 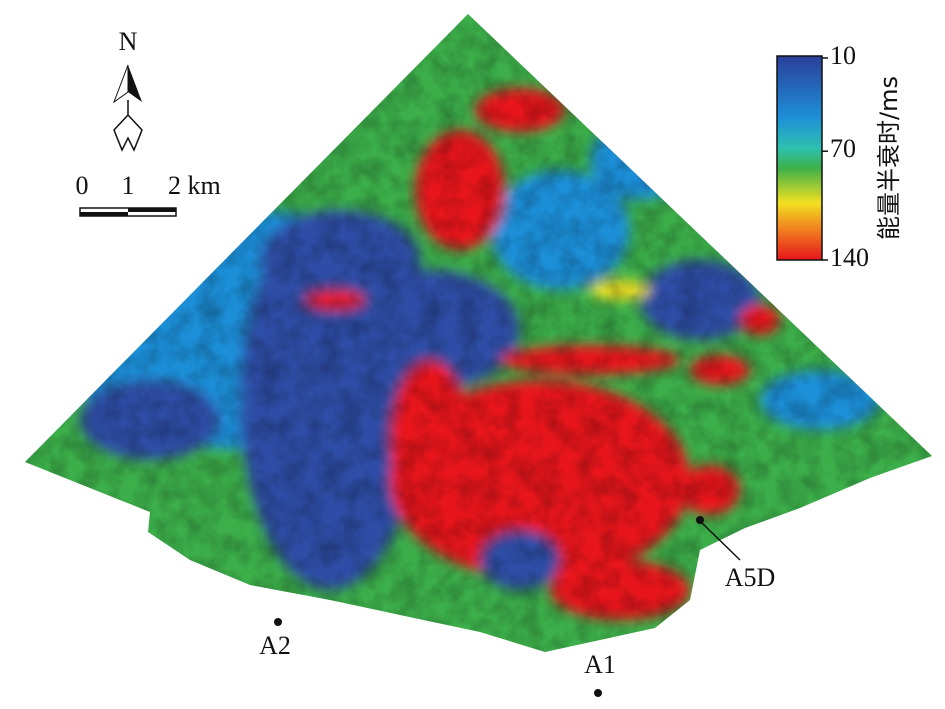 What do you see at coordinates (517, 606) in the screenshot?
I see `wells: A5D A2 A1` at bounding box center [517, 606].